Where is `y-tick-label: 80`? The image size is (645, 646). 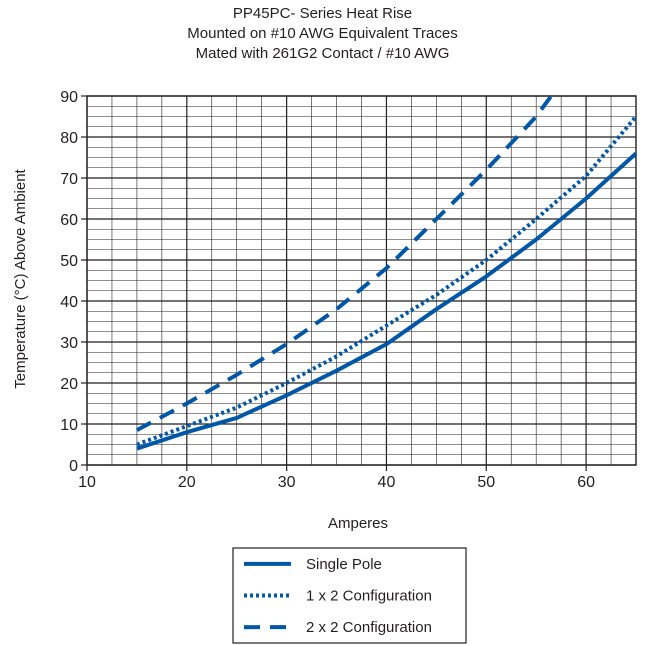
y-tick-label: 80 is located at coordinates (69, 138).